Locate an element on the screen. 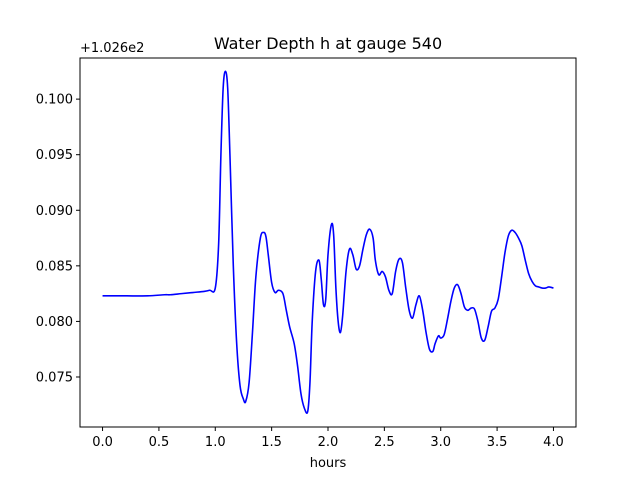 The image size is (640, 480). x-axis: 0.0 0.5 1.0 1.5 2.0 2.5 3.0 3.5 4.0 is located at coordinates (328, 438).